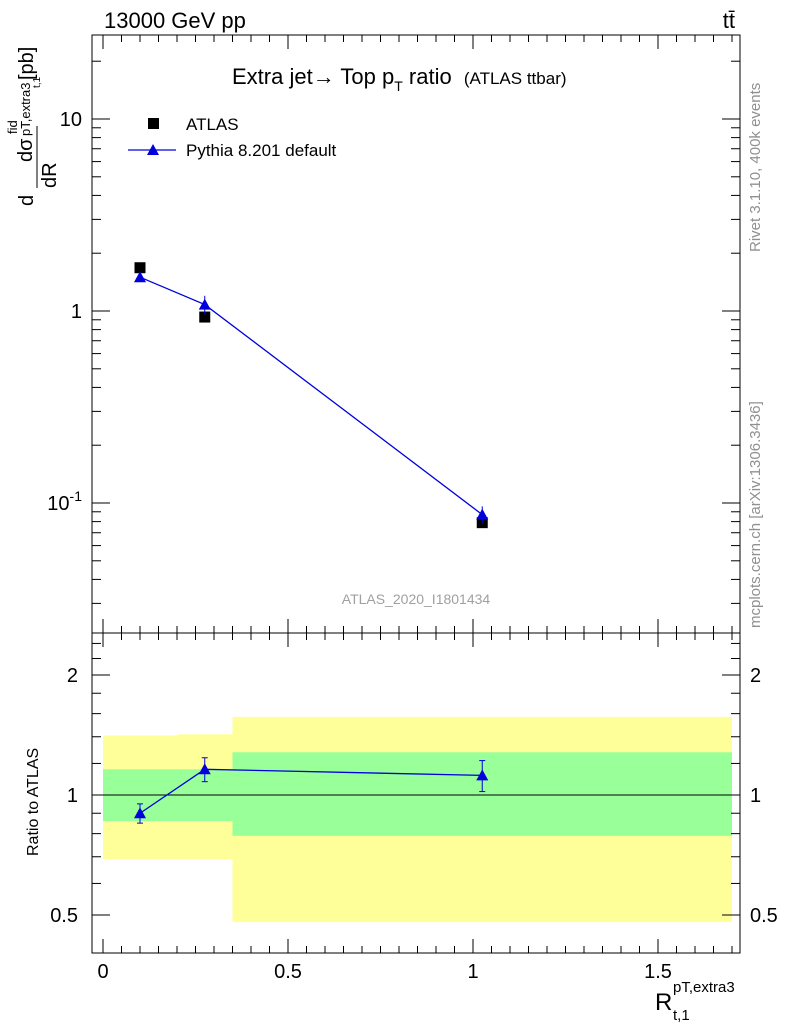  I want to click on analysis-watermark: ATLAS_2020_I1801434, so click(416, 599).